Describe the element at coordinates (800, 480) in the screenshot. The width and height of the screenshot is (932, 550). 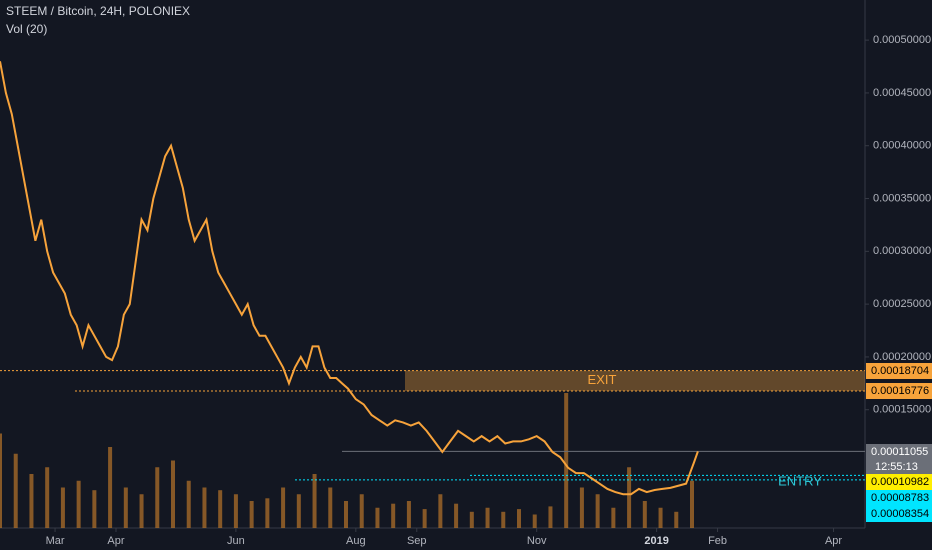
I see `entry-label: ENTRY` at that location.